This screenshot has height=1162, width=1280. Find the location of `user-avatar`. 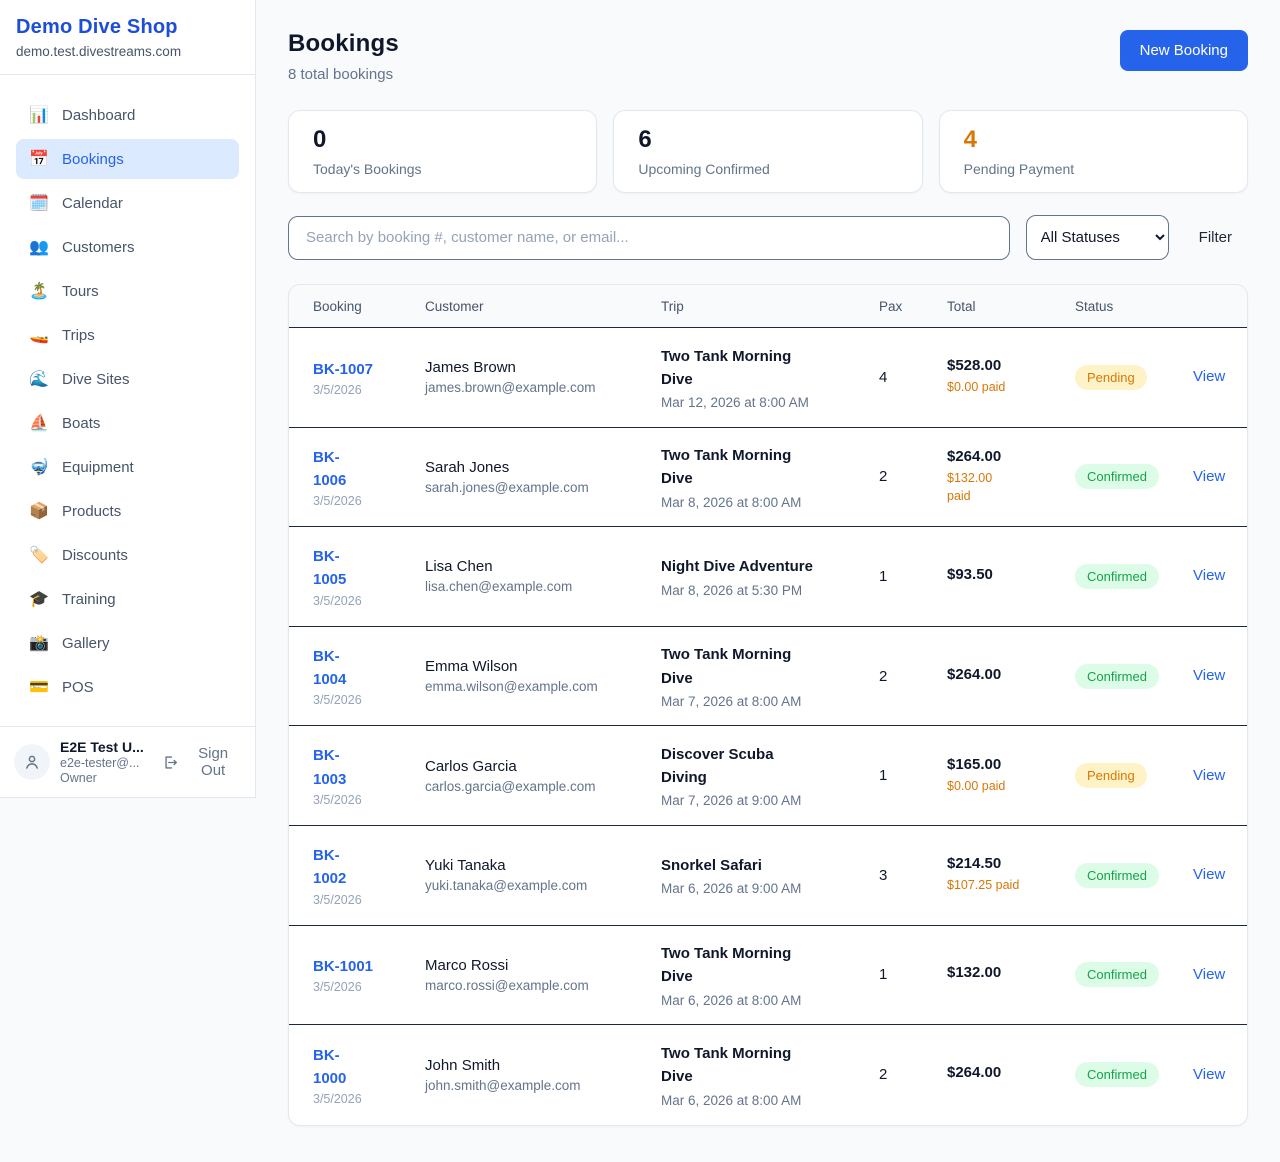

user-avatar is located at coordinates (32, 762).